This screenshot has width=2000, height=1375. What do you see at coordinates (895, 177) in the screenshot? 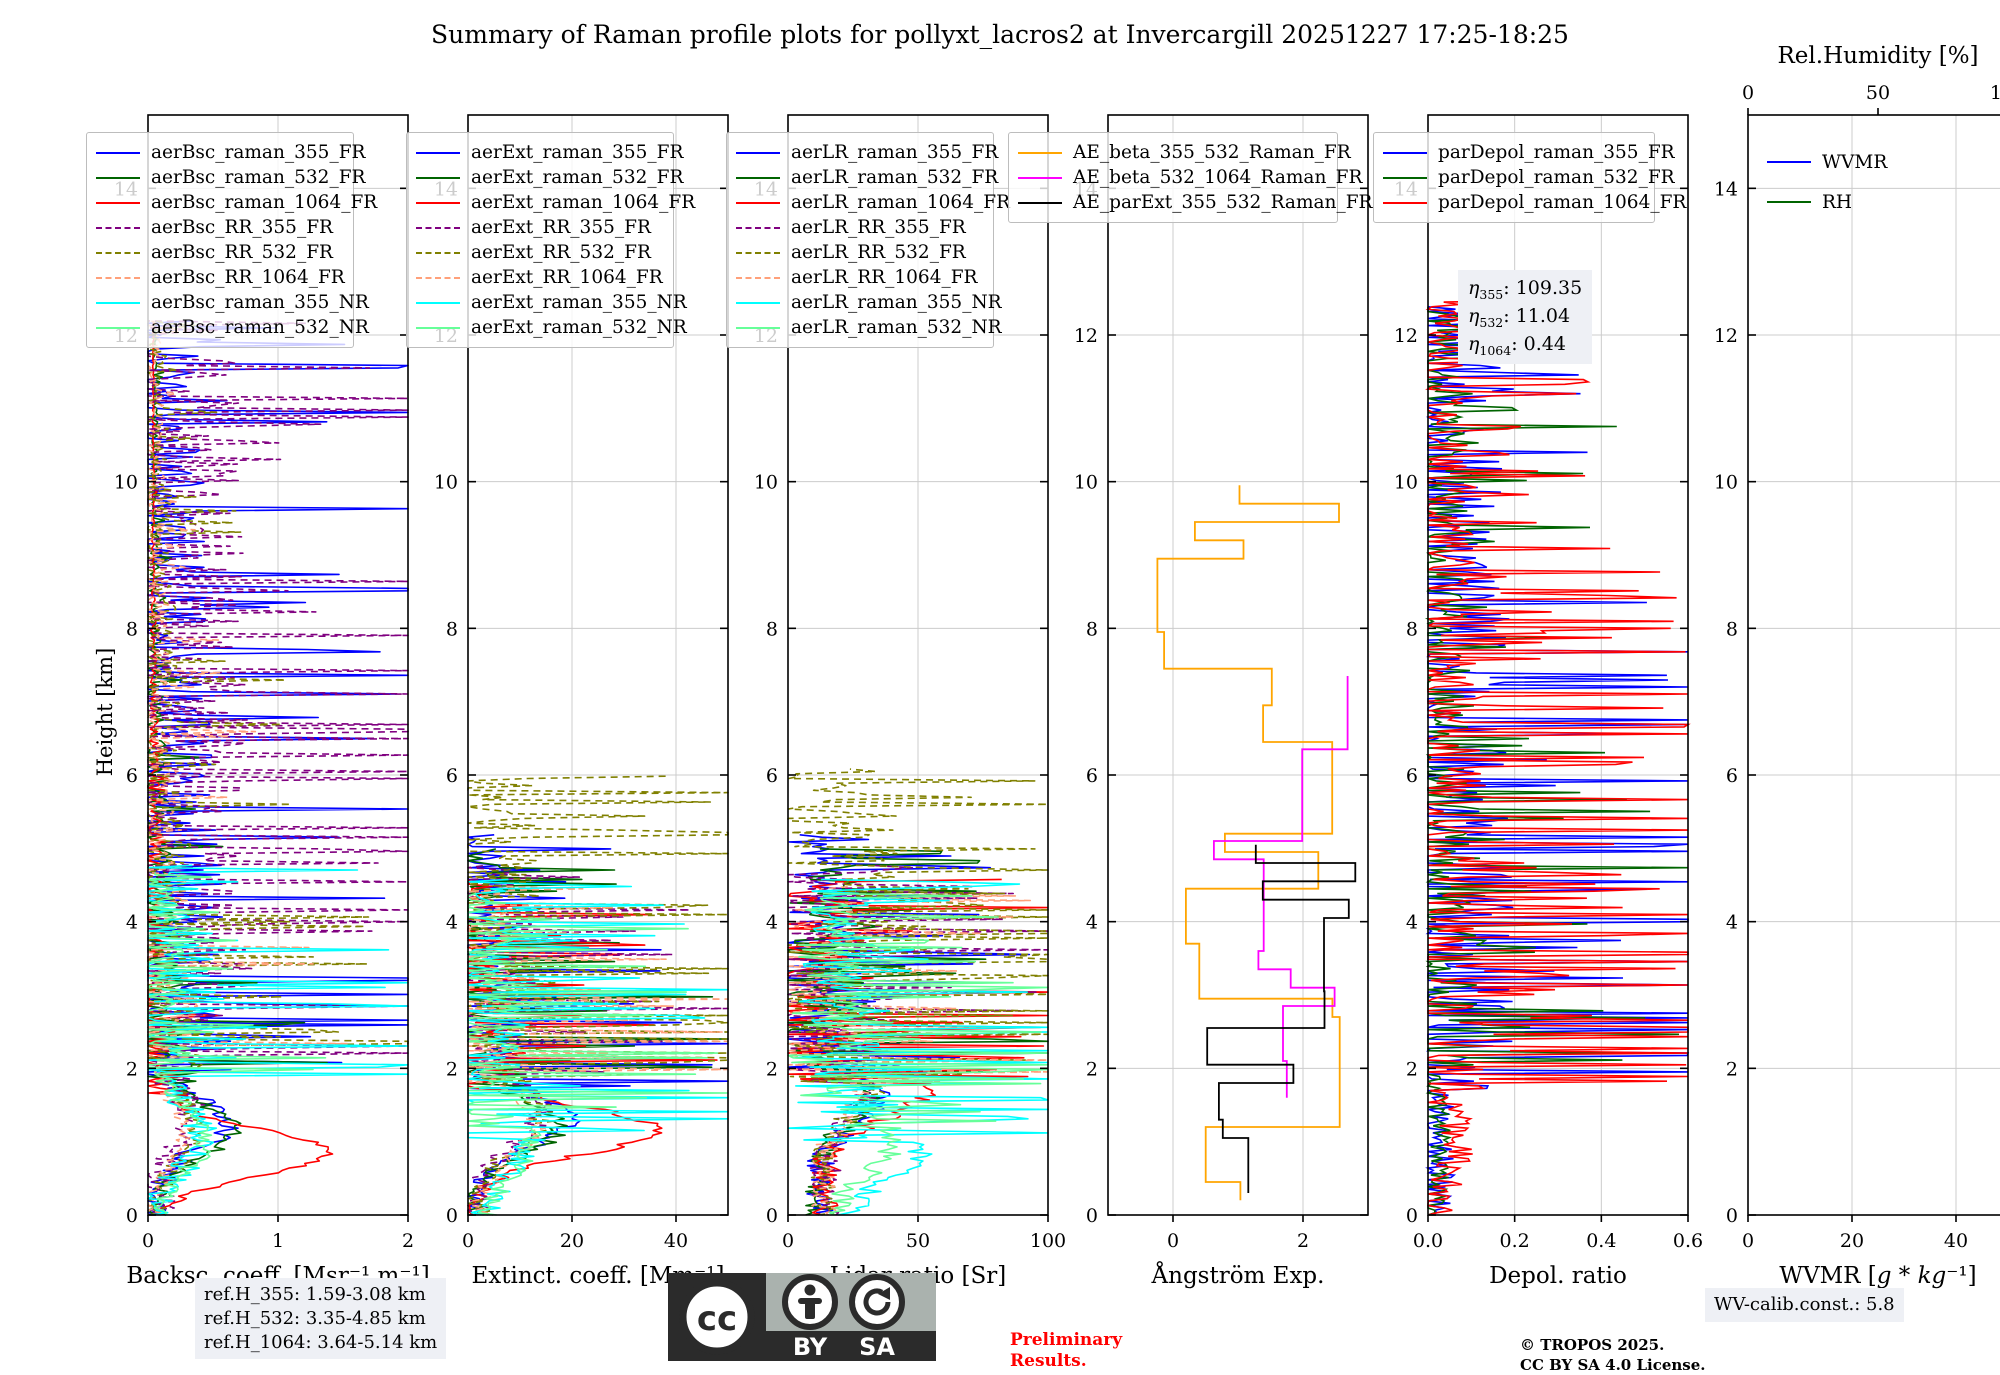
I see `legend-label: aerLR_raman_532_FR` at bounding box center [895, 177].